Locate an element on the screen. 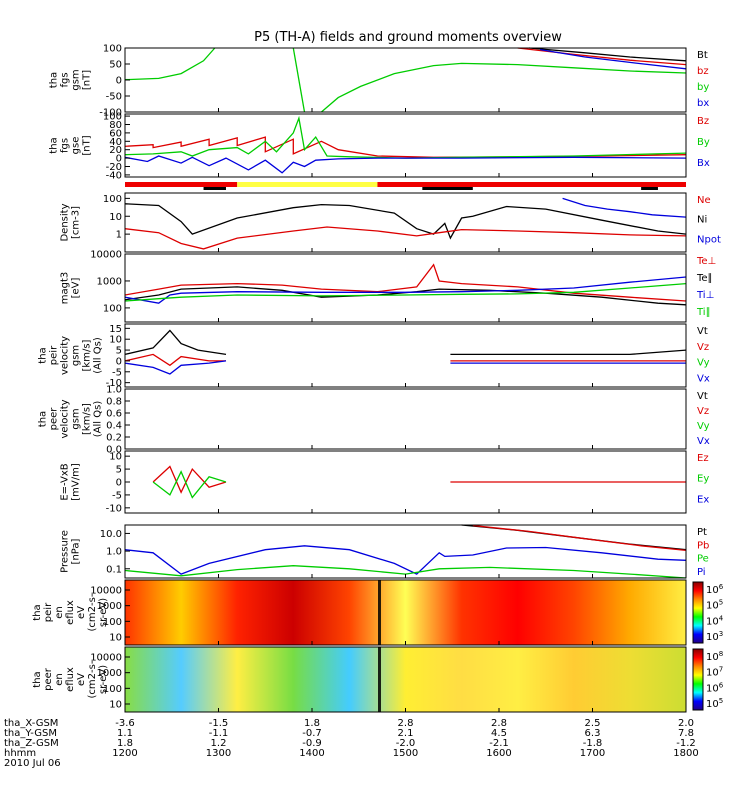 The width and height of the screenshot is (750, 800). y-axis-label-line: Pressure is located at coordinates (65, 551).